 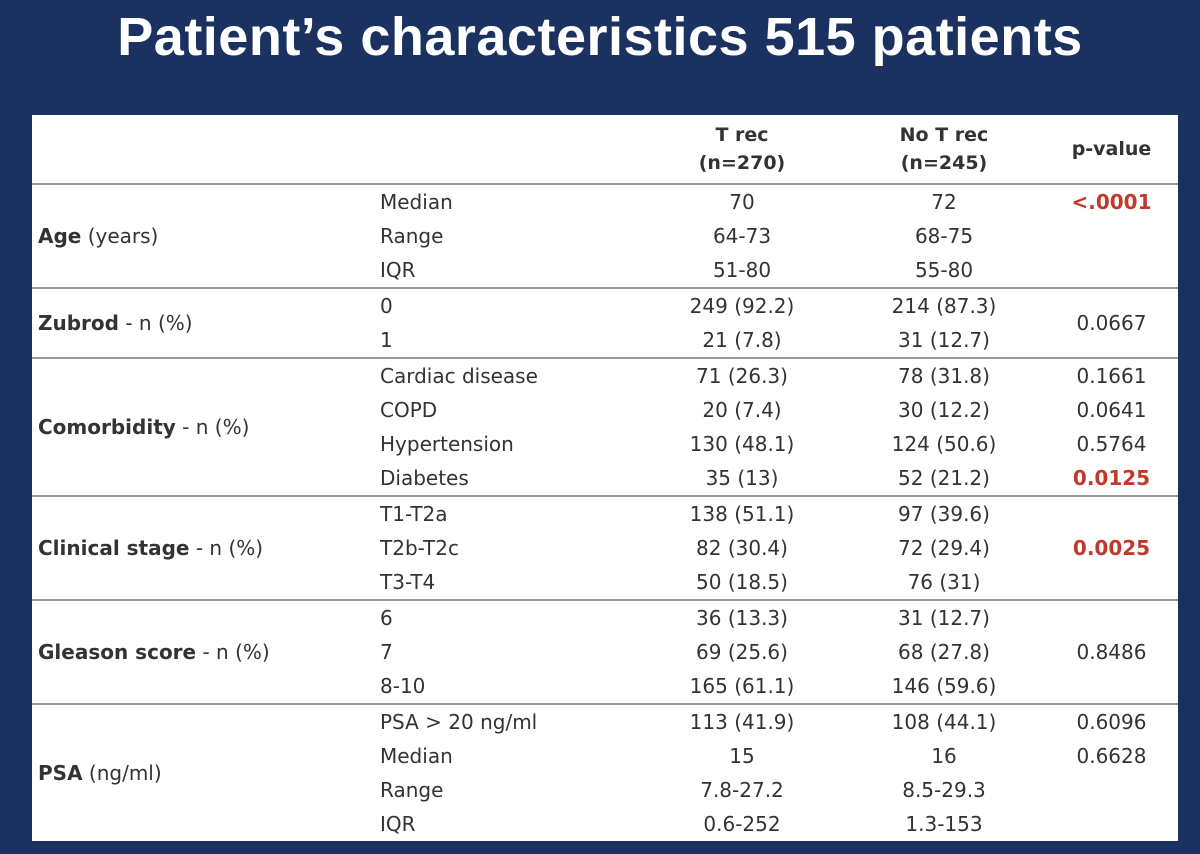 I want to click on table-row: Diabetes 35 (13) 52 (21.2) 0.0125, so click(x=605, y=478).